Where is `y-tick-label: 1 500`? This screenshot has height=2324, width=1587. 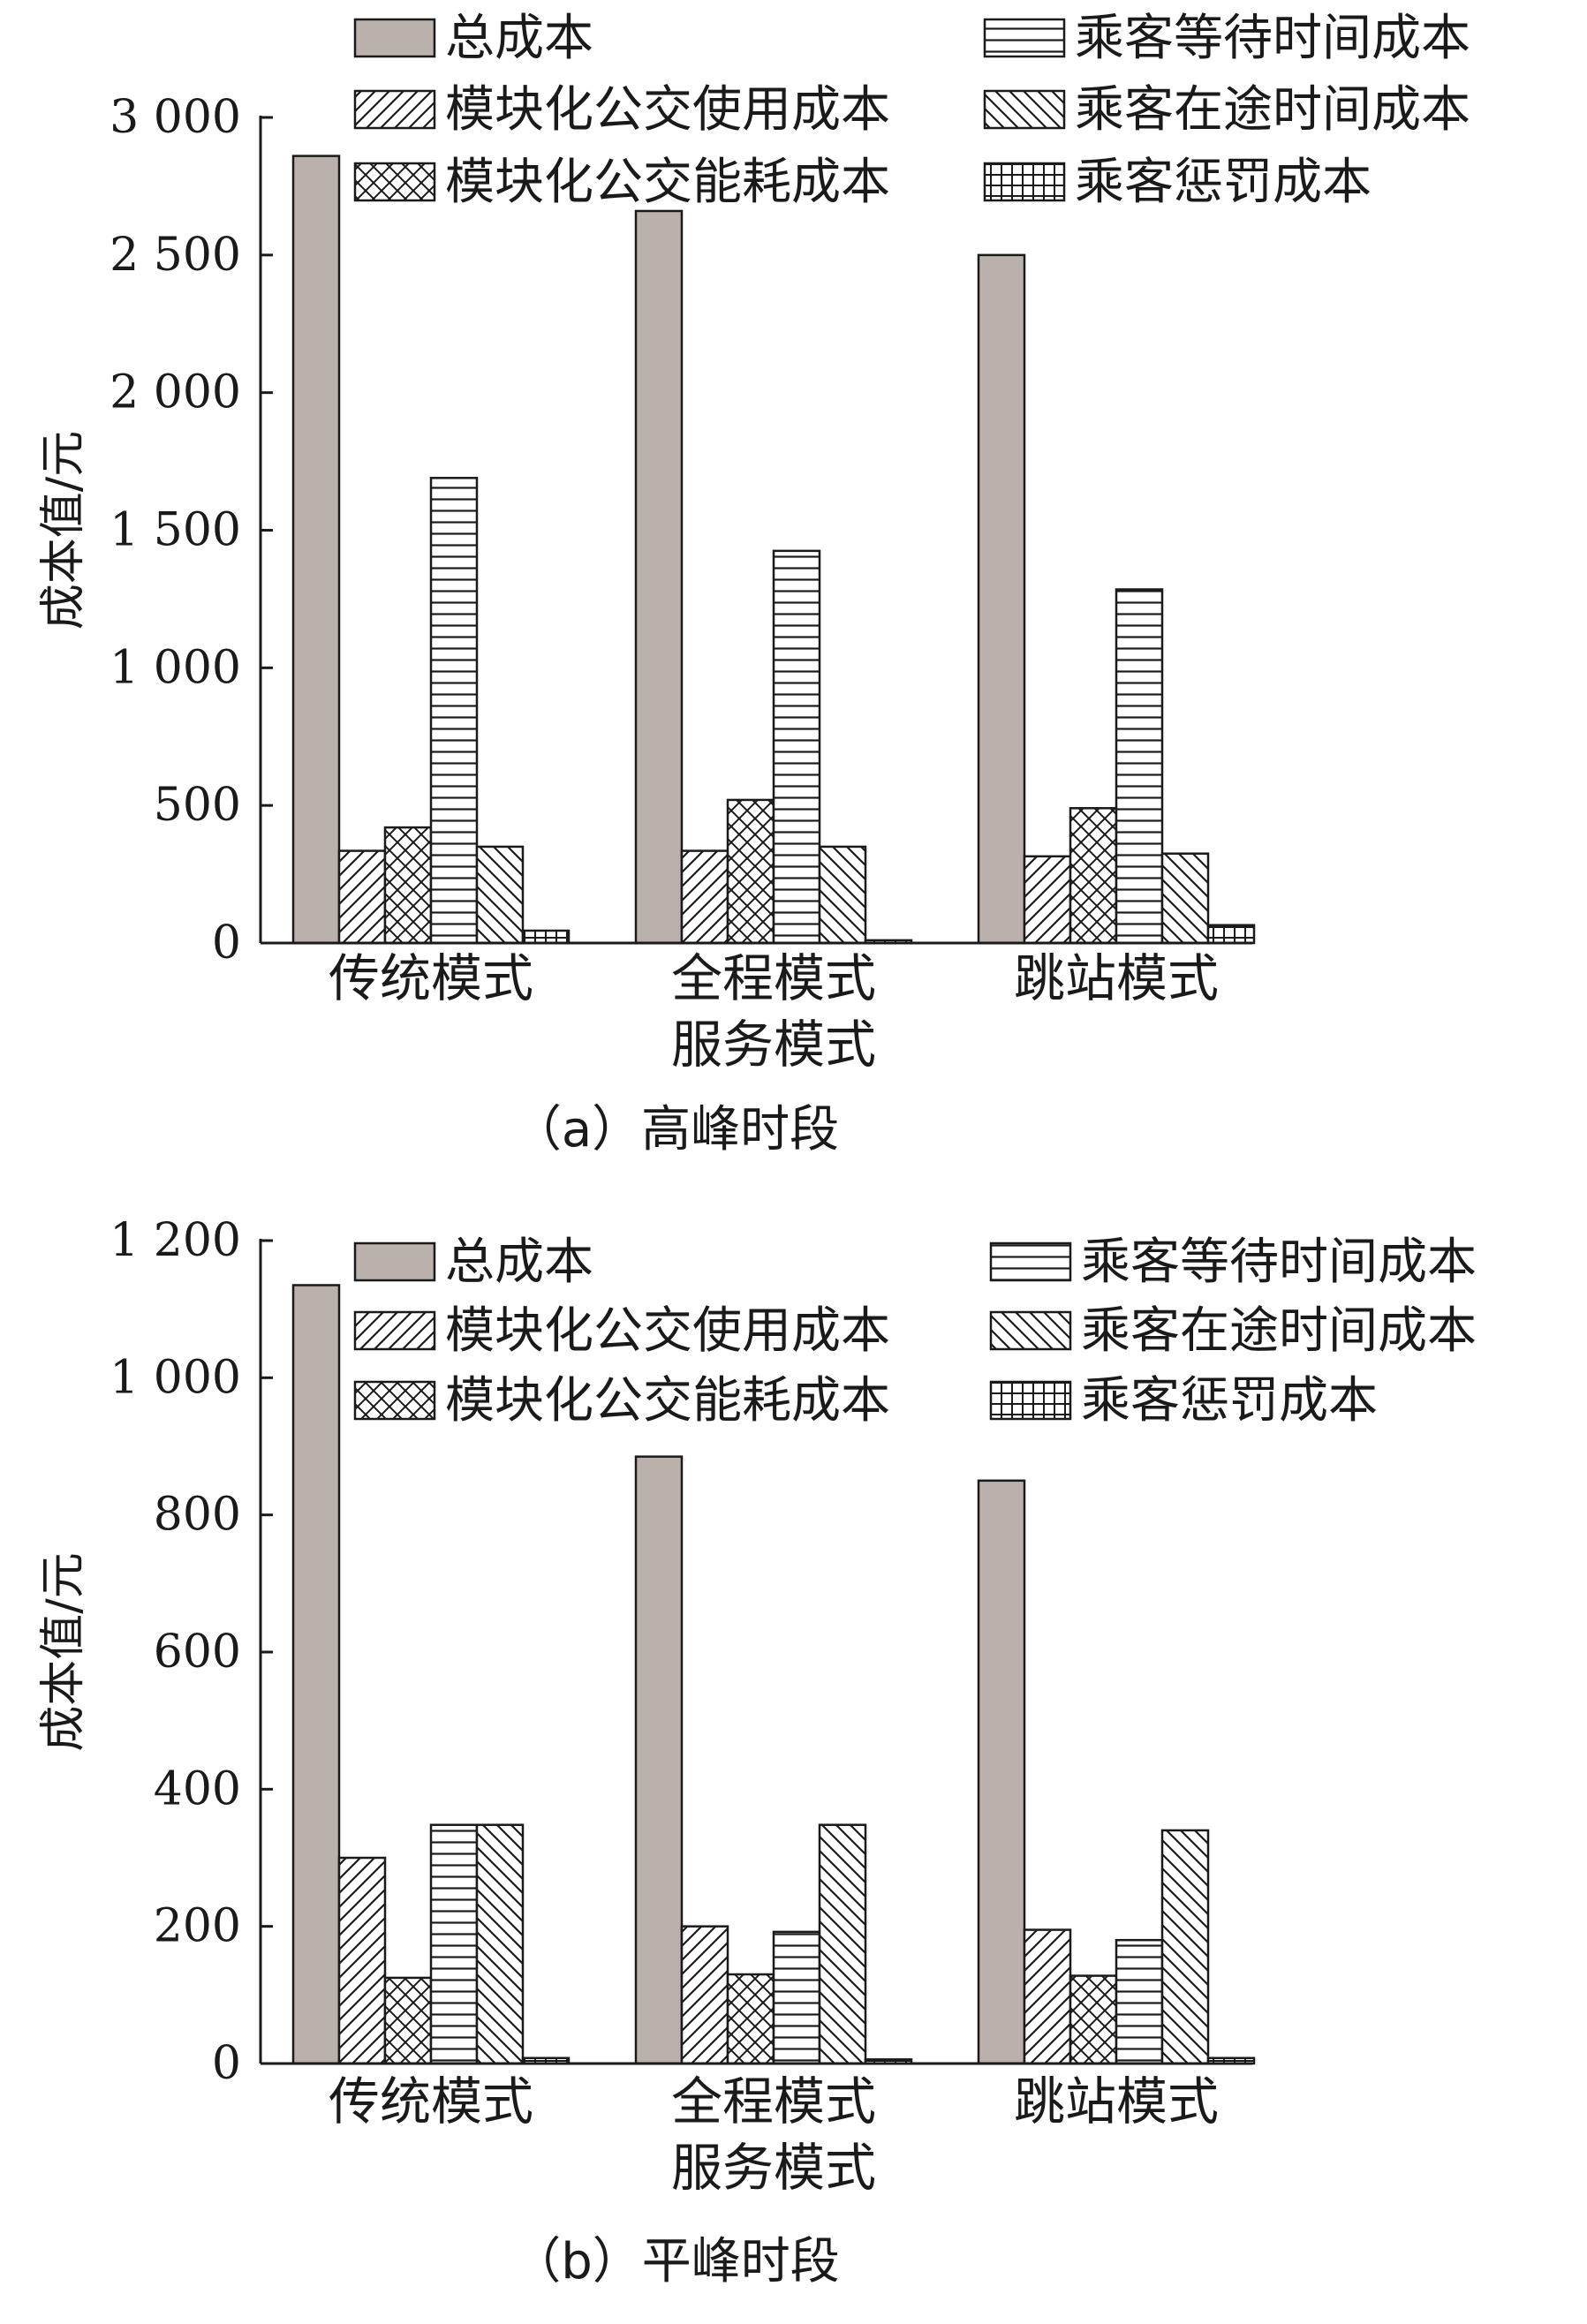 y-tick-label: 1 500 is located at coordinates (175, 530).